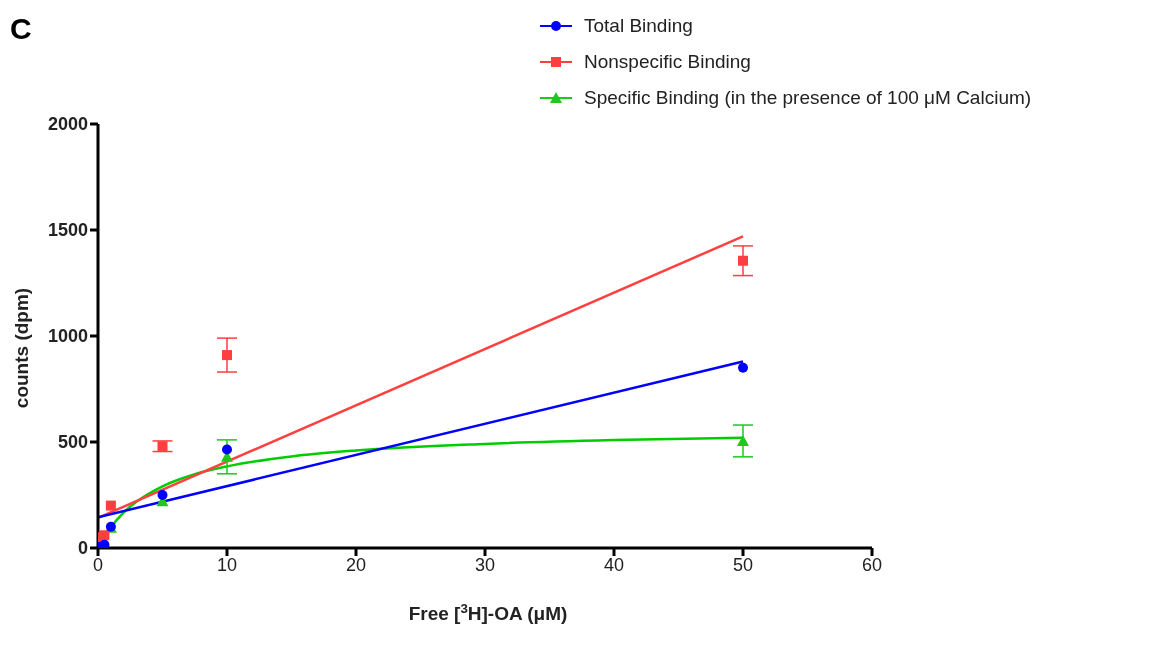 The height and width of the screenshot is (645, 1175). I want to click on legend-label: Specific Binding (in the presence of 100 μM Calcium), so click(808, 98).